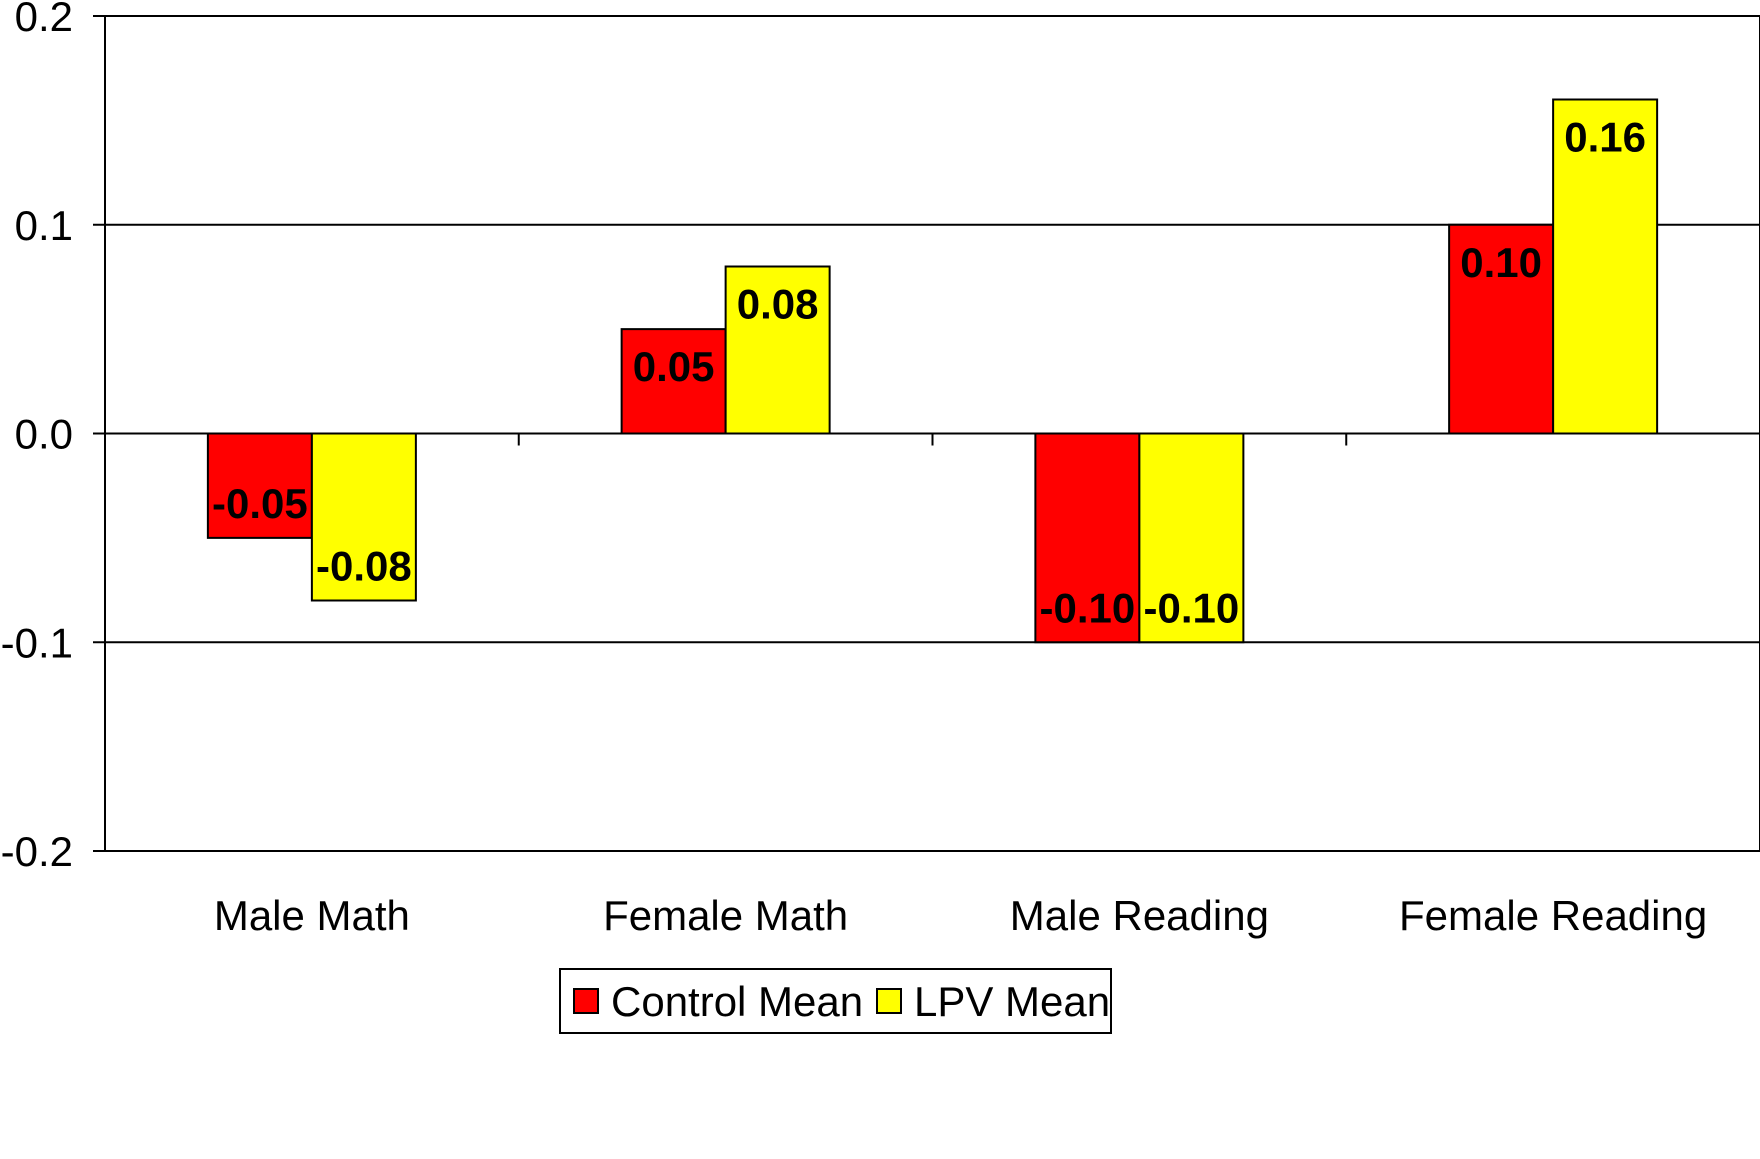 The height and width of the screenshot is (1159, 1760). What do you see at coordinates (1012, 1001) in the screenshot?
I see `legend-label: LPV Mean` at bounding box center [1012, 1001].